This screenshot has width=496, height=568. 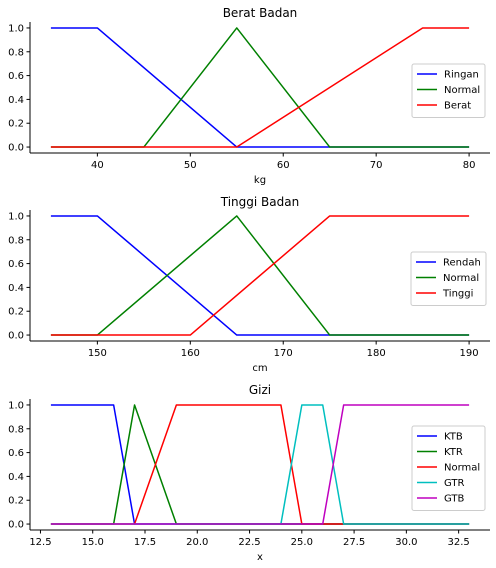 I want to click on x-tick-label: 70, so click(x=376, y=165).